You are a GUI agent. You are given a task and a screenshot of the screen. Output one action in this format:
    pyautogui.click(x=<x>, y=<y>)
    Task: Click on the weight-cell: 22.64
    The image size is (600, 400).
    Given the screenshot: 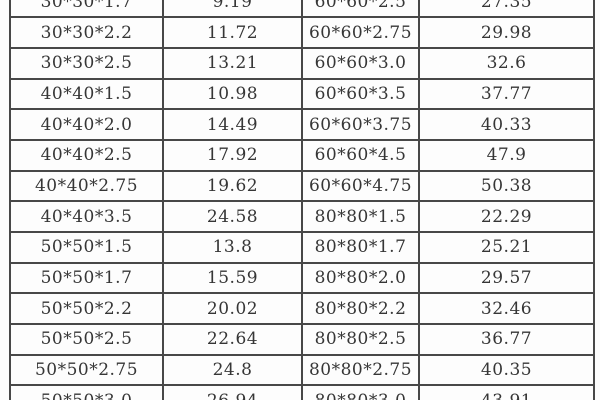 What is the action you would take?
    pyautogui.click(x=232, y=339)
    